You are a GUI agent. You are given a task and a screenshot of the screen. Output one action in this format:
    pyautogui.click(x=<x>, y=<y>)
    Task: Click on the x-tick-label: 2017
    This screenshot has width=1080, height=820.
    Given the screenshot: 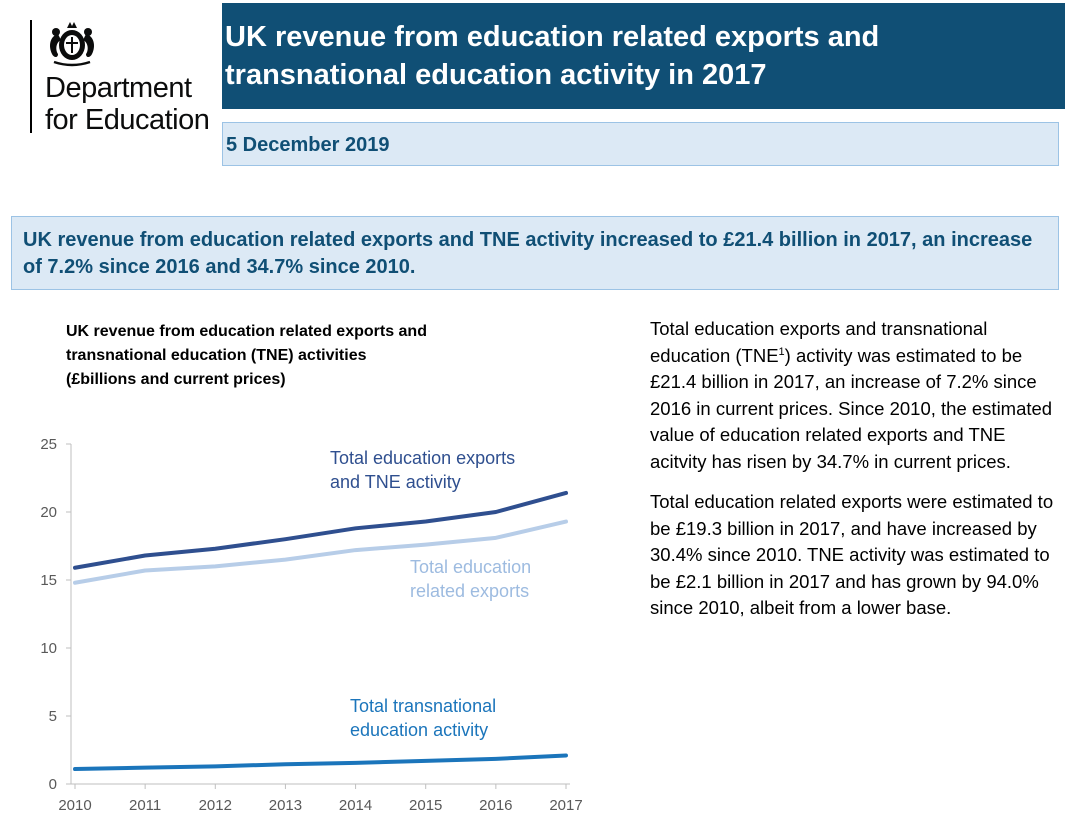 What is the action you would take?
    pyautogui.click(x=565, y=805)
    